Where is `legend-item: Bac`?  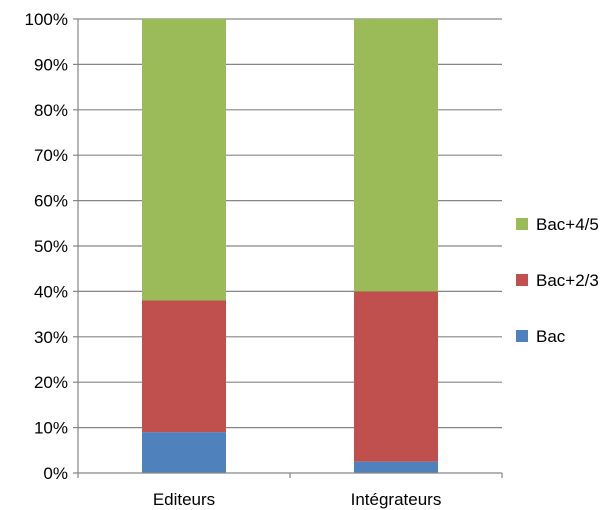
legend-item: Bac is located at coordinates (541, 336).